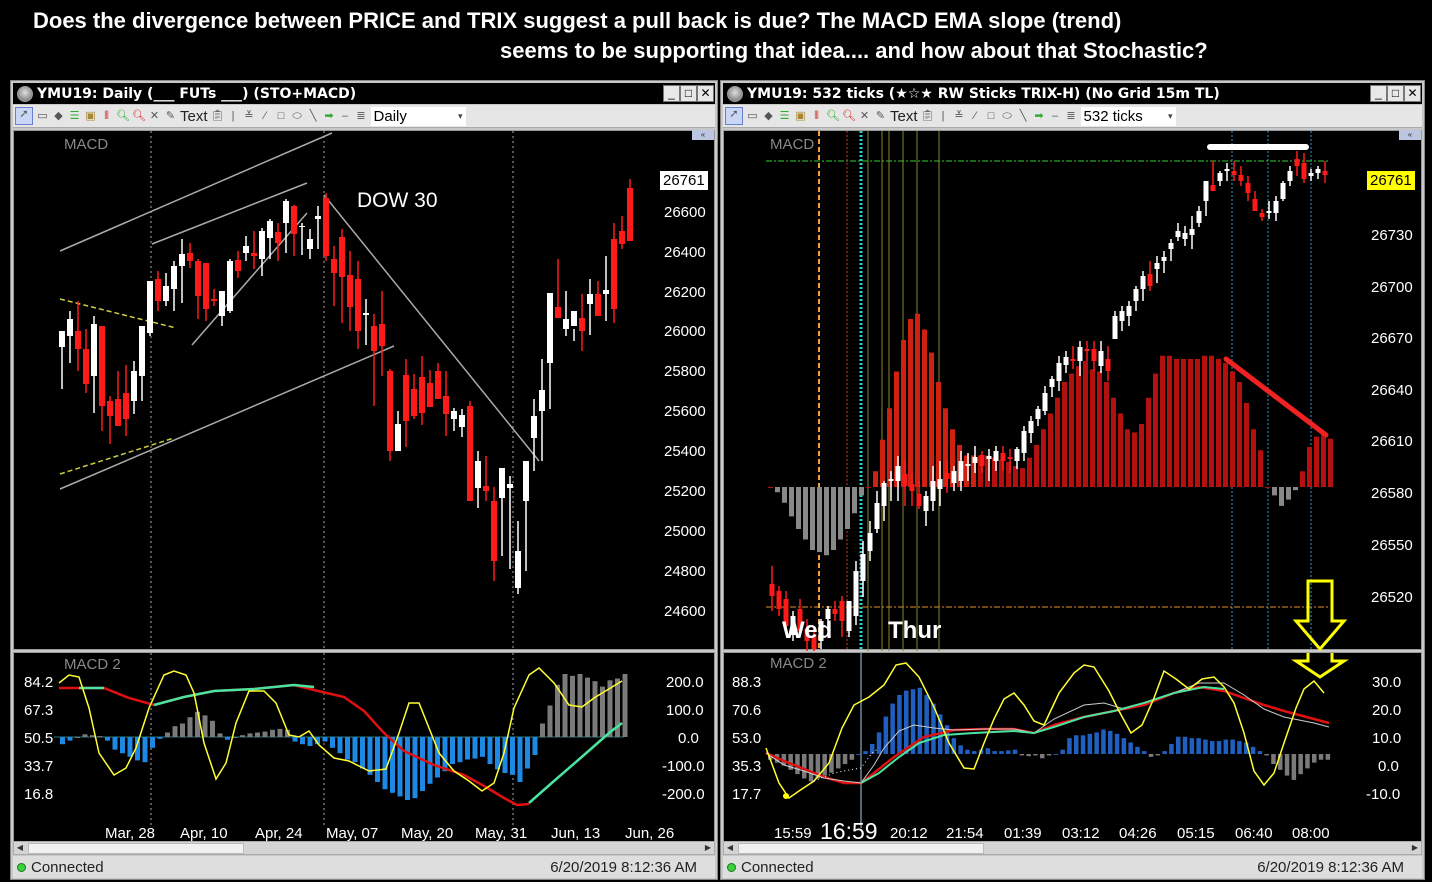  What do you see at coordinates (418, 116) in the screenshot?
I see `interval-select: Daily` at bounding box center [418, 116].